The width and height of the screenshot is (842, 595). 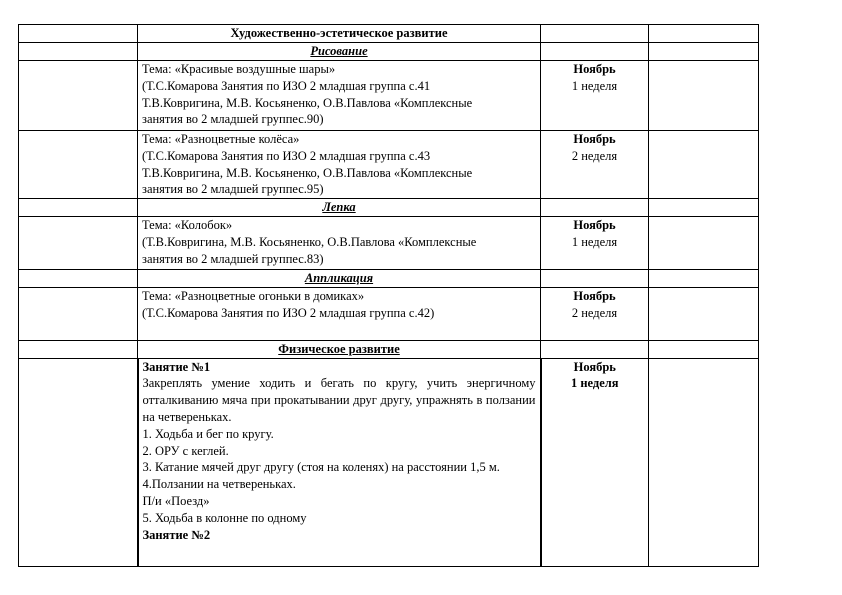 I want to click on subsection-drawing: Рисование, so click(x=339, y=51).